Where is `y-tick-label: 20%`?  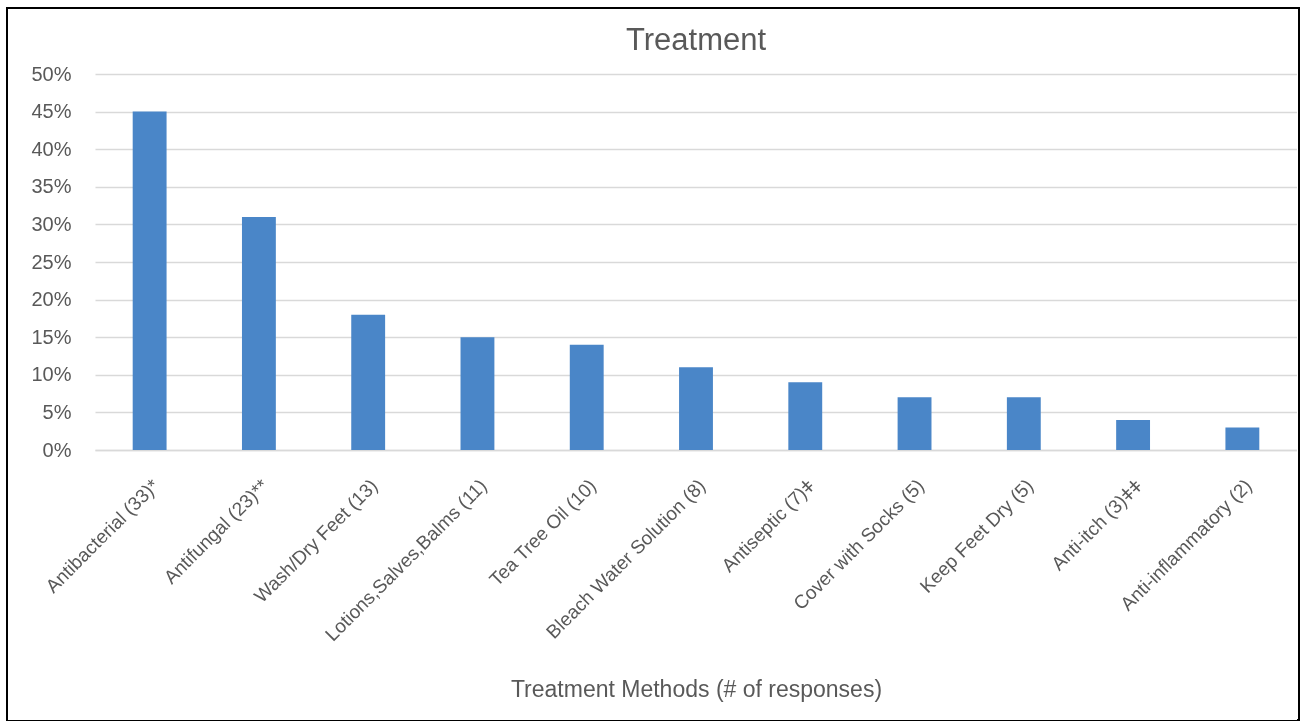 y-tick-label: 20% is located at coordinates (51, 299).